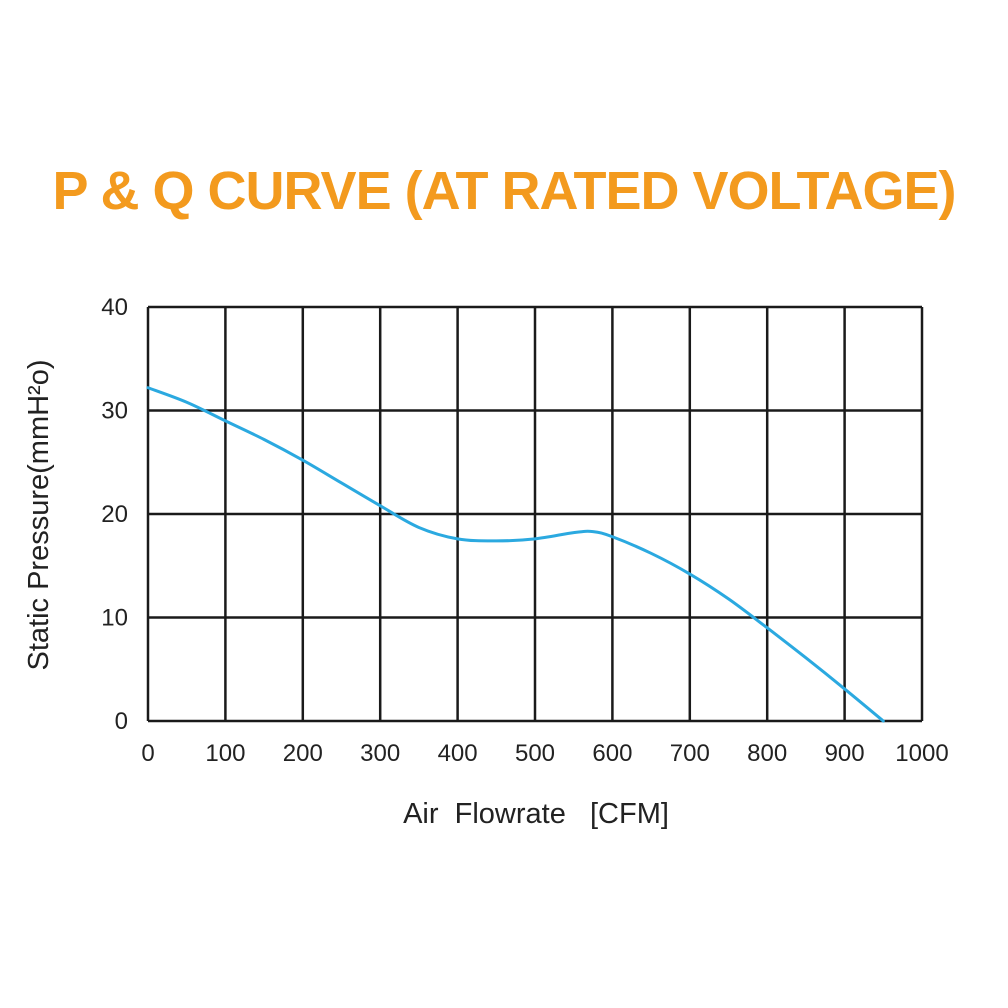  I want to click on x-tick-label: 400, so click(458, 753).